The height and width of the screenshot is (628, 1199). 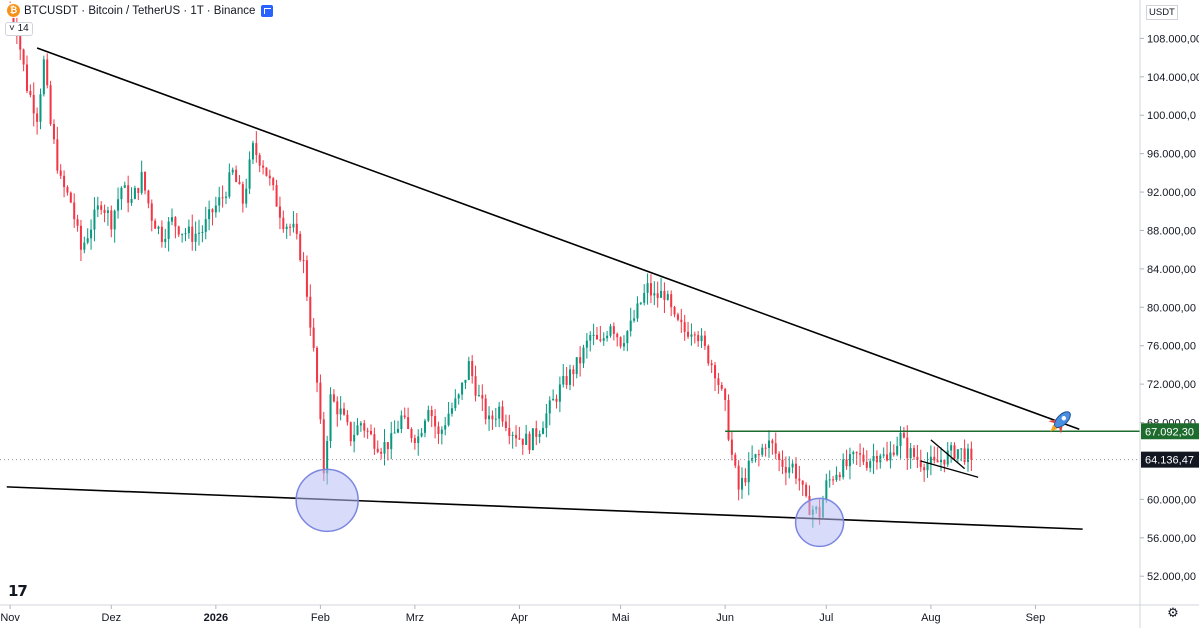 I want to click on resistance-price-tag, so click(x=1170, y=431).